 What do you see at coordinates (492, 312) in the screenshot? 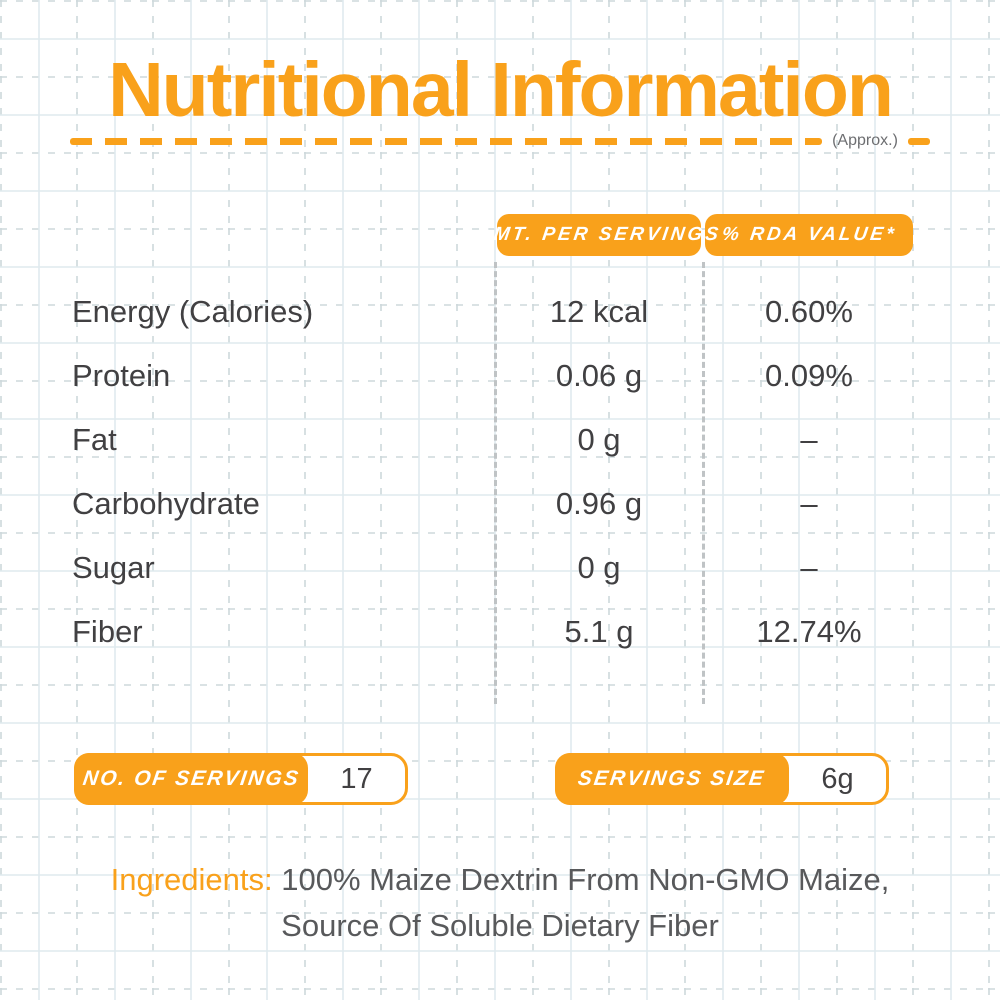
I see `table-row: Energy (Calories) 12 kcal 0.60%` at bounding box center [492, 312].